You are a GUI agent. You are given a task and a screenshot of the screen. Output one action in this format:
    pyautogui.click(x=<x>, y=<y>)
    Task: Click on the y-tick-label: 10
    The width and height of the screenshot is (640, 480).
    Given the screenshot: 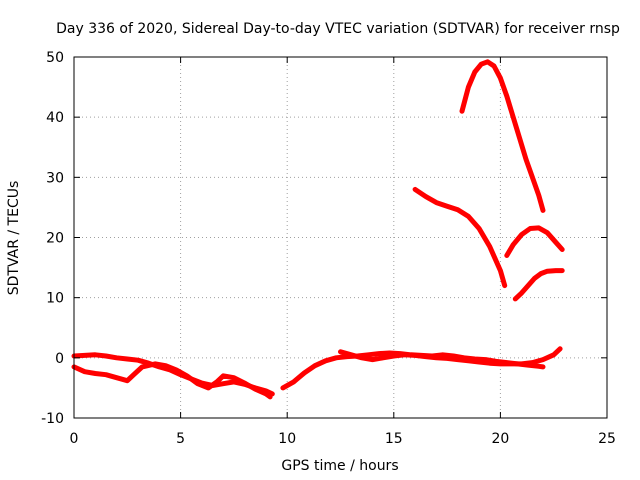 What is the action you would take?
    pyautogui.click(x=55, y=299)
    